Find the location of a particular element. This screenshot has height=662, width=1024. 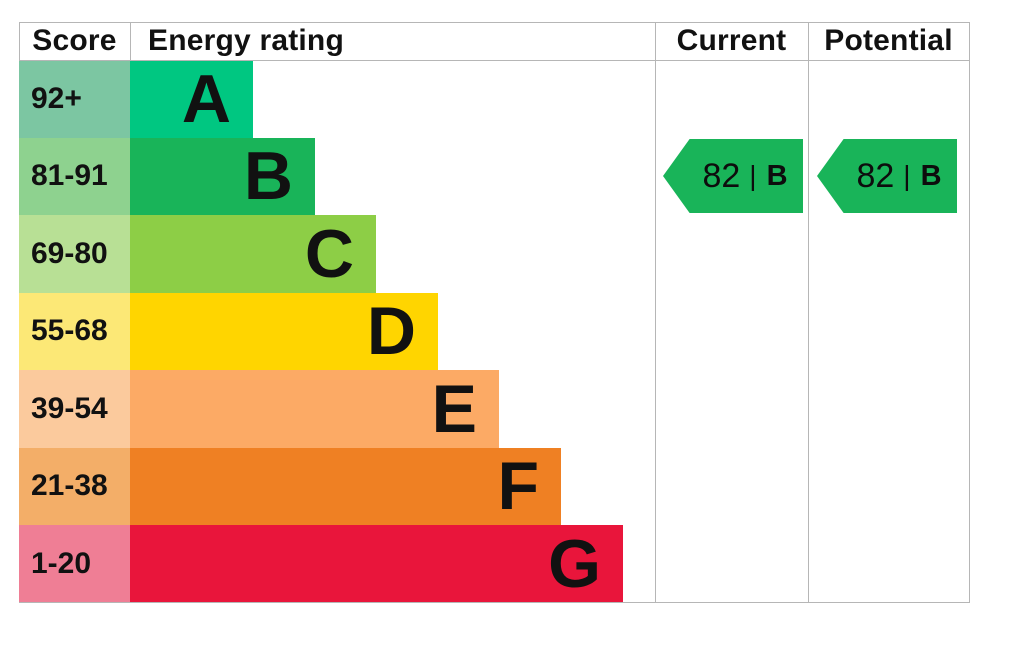

band-letter-e: E is located at coordinates (454, 408).